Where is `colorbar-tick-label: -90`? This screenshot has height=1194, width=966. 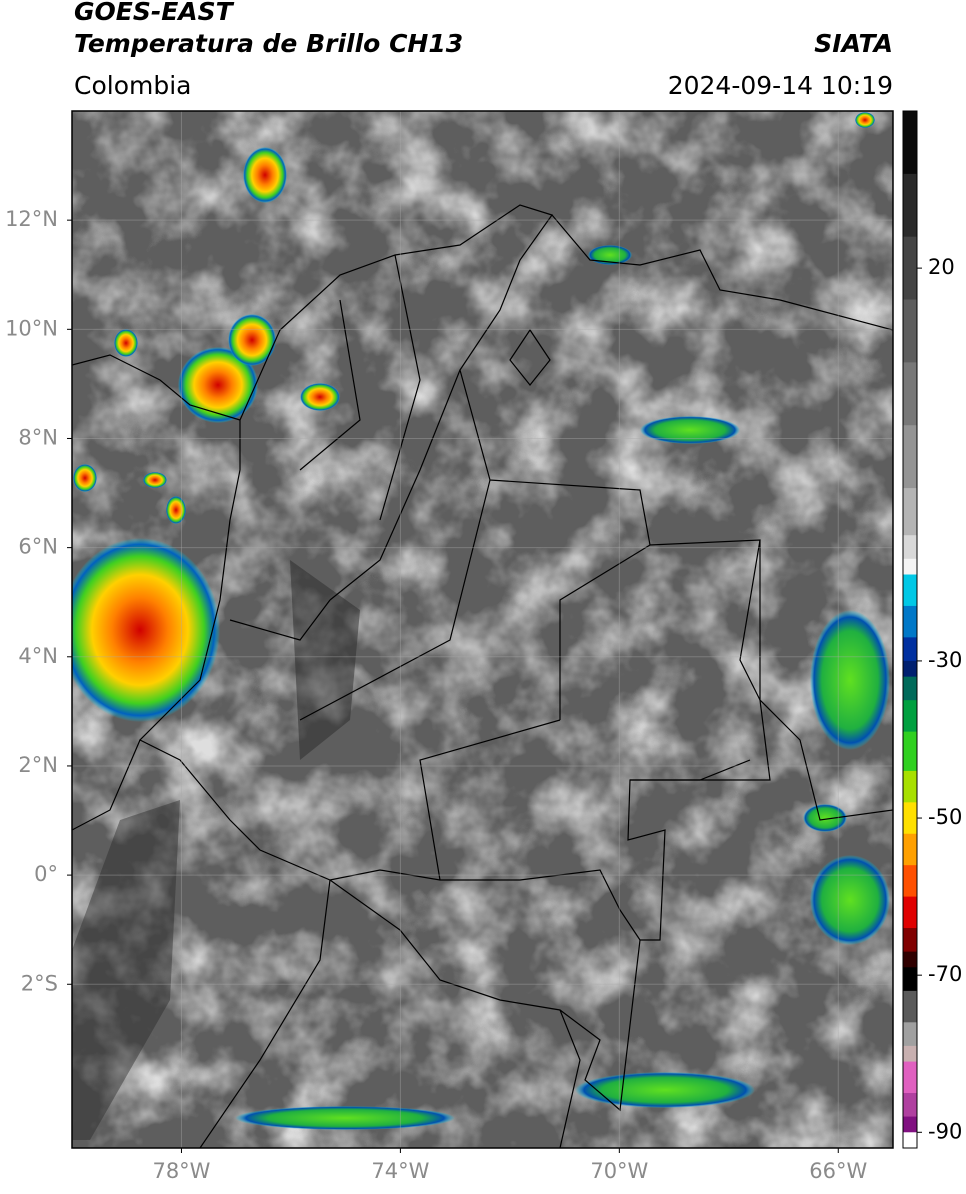
colorbar-tick-label: -90 is located at coordinates (945, 1131).